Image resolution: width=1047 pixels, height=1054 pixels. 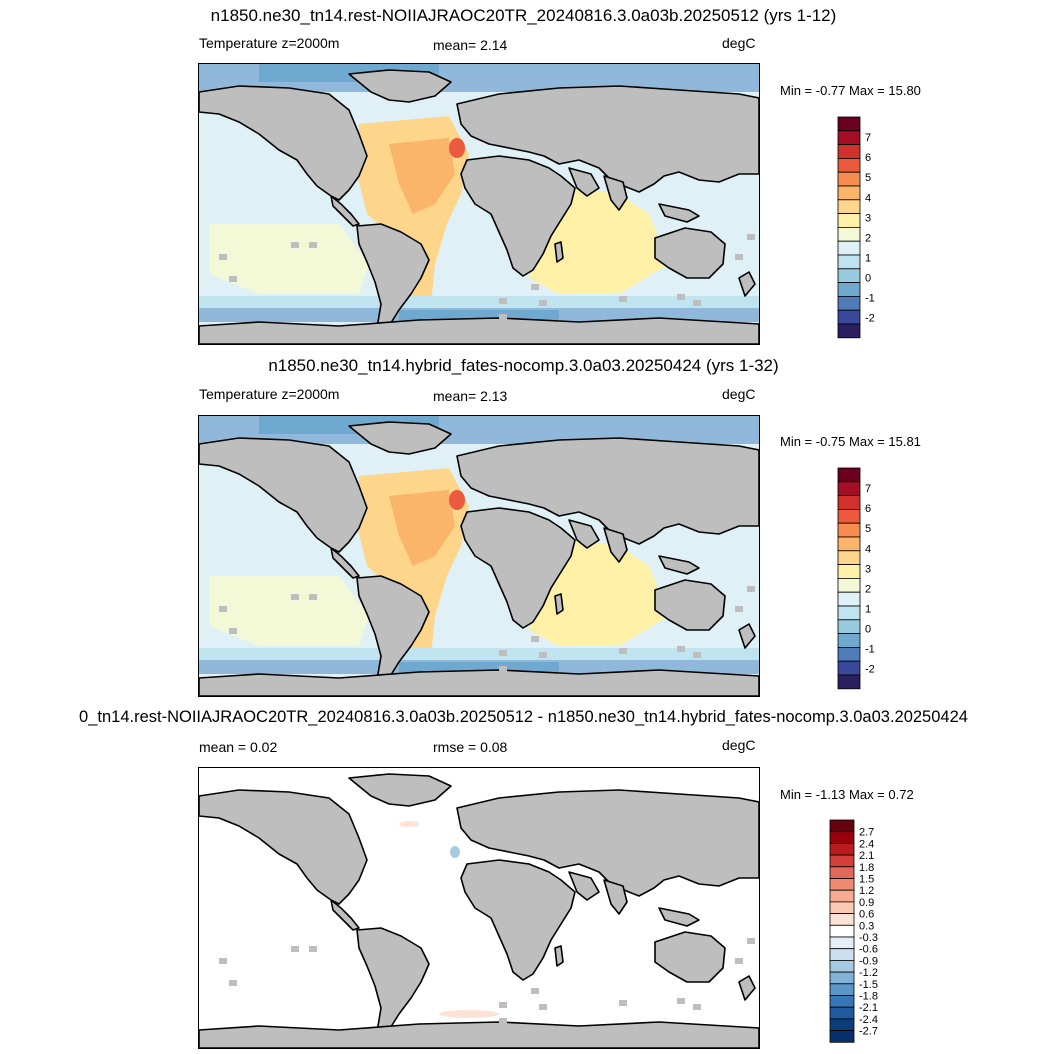 I want to click on colorbar-label: 2.7, so click(x=866, y=833).